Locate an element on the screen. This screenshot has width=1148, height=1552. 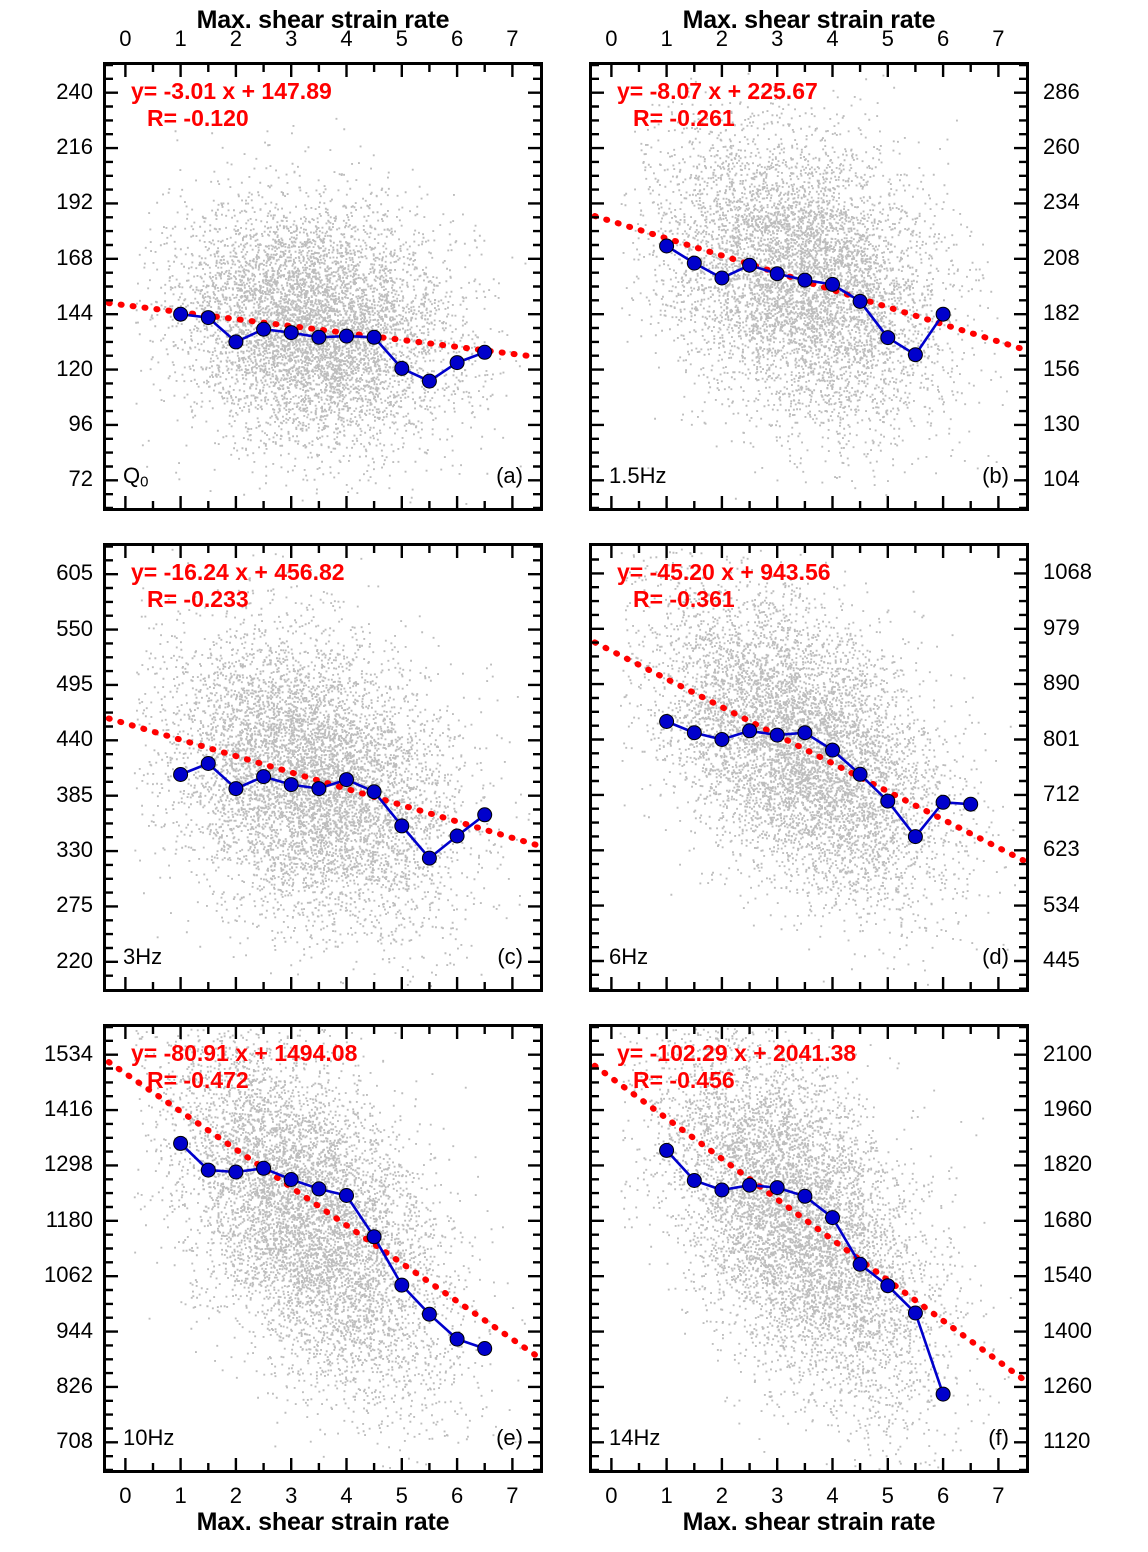
ytick-label: 208 is located at coordinates (1061, 257).